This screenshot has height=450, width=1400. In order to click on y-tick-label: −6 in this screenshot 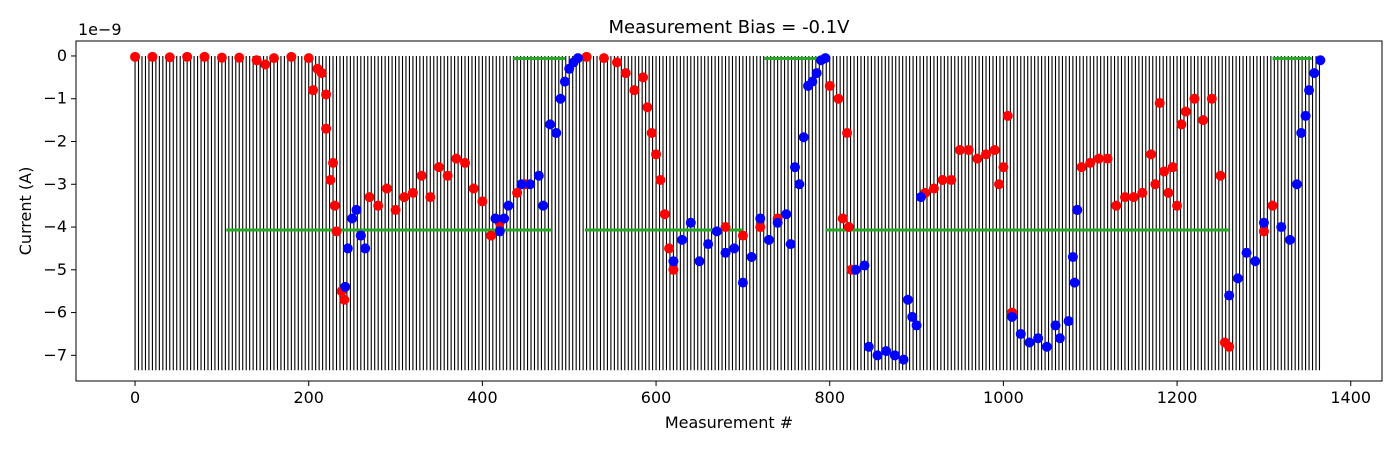, I will do `click(55, 312)`.